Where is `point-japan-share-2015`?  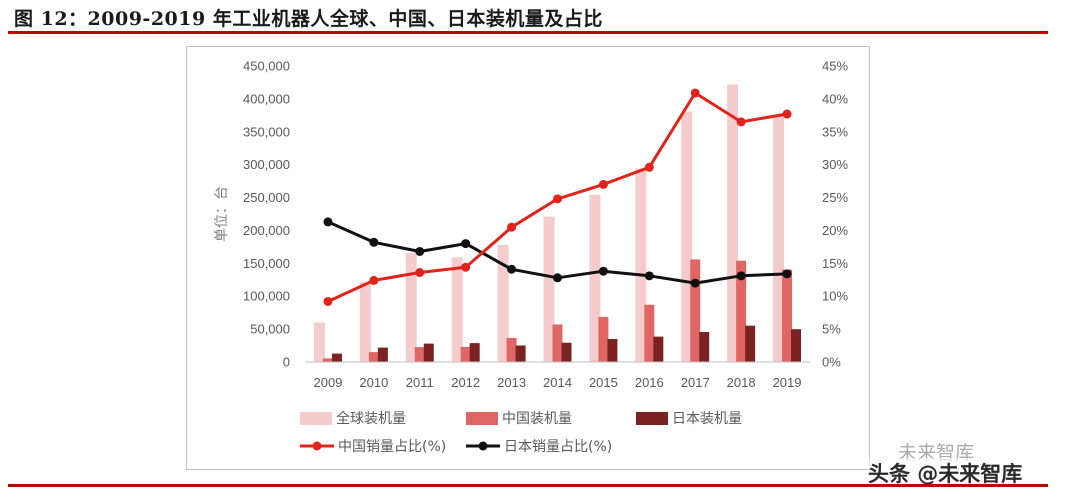
point-japan-share-2015 is located at coordinates (603, 271).